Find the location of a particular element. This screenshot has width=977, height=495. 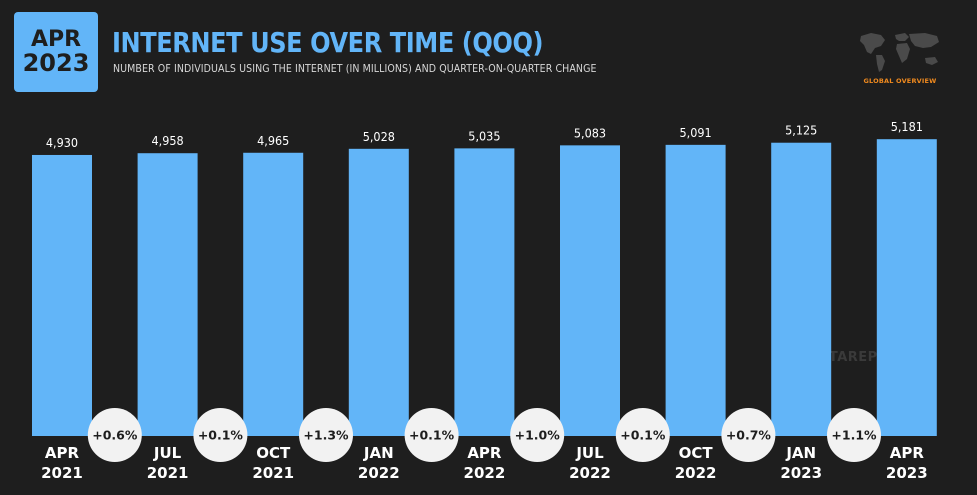

value-label-4: 5,028 is located at coordinates (379, 136).